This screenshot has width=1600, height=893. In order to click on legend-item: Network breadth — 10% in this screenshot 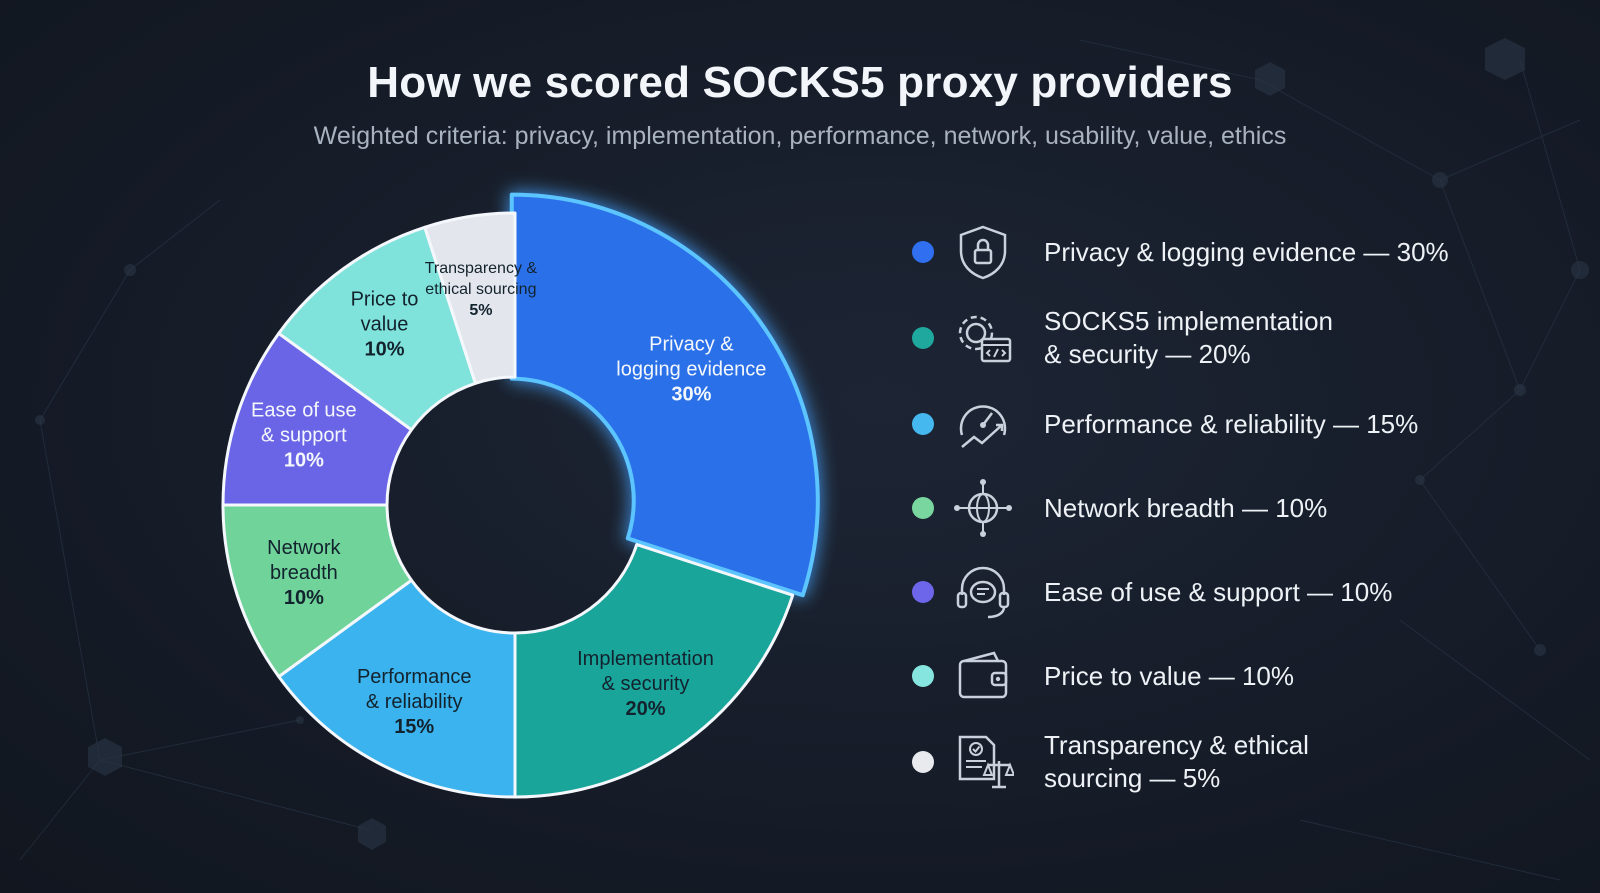, I will do `click(1232, 508)`.